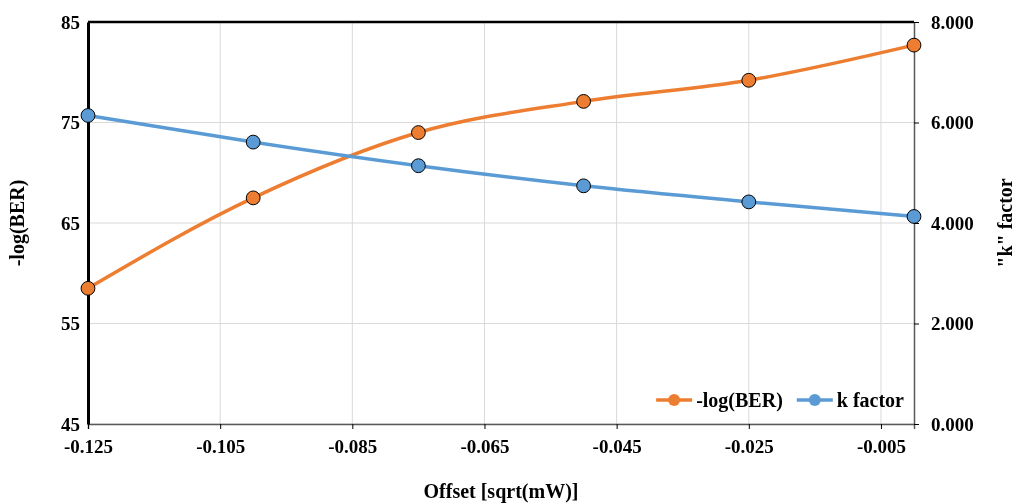 This screenshot has width=1027, height=504. I want to click on x-tick-label: -0.025, so click(749, 446).